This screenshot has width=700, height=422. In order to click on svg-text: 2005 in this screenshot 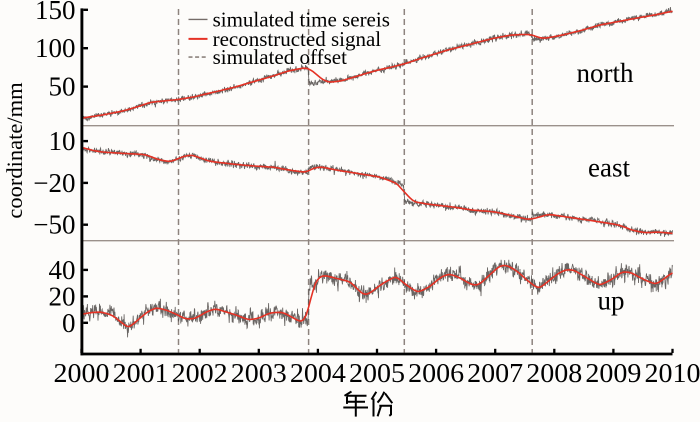, I will do `click(377, 373)`.